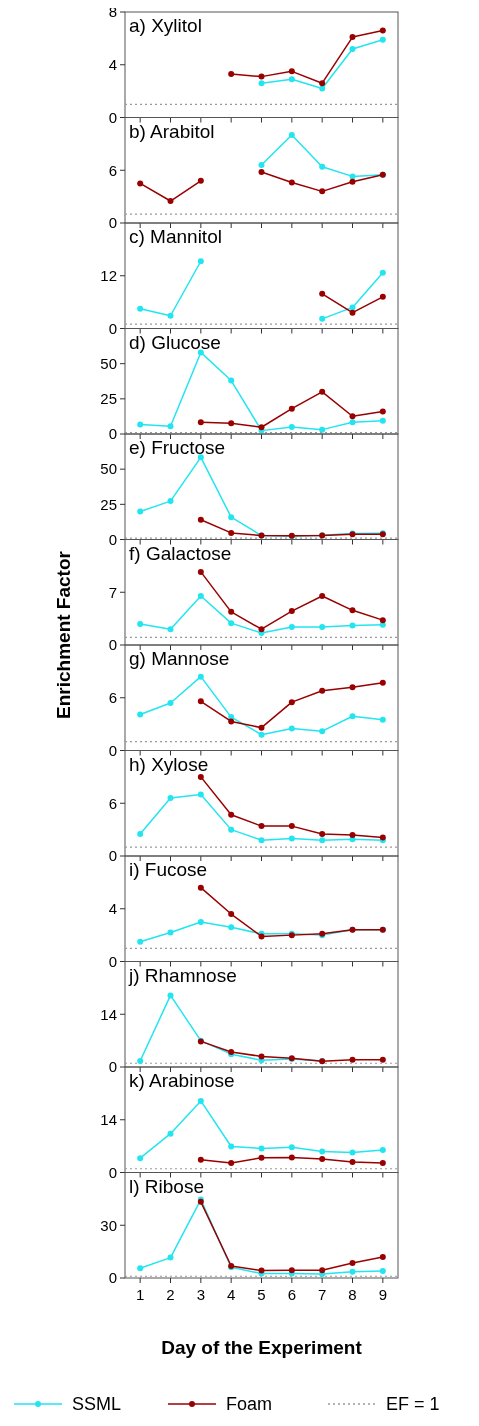 The height and width of the screenshot is (1426, 479). Describe the element at coordinates (262, 1347) in the screenshot. I see `x-axis-title: Day of the Experiment` at that location.